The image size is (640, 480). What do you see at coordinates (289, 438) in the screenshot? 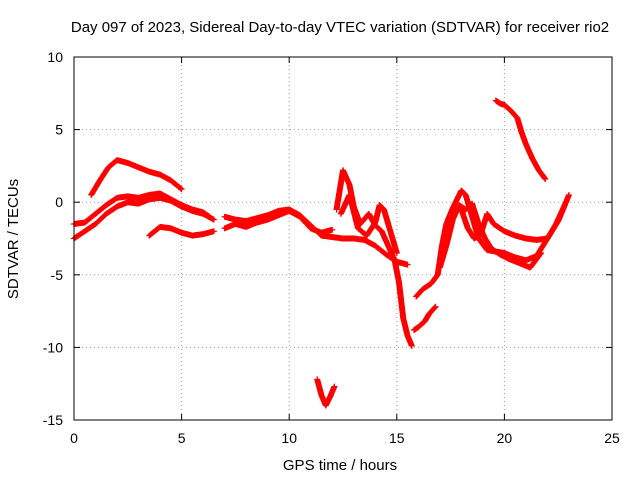
I see `x-tick-label: 10` at bounding box center [289, 438].